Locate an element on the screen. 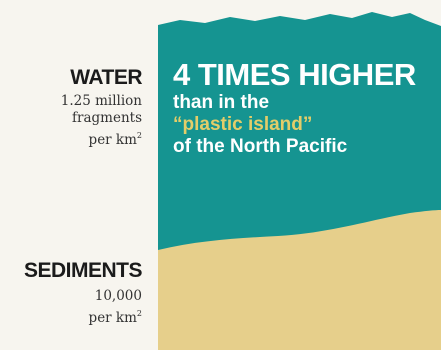 This screenshot has height=350, width=441. headline-line: than in the is located at coordinates (221, 102).